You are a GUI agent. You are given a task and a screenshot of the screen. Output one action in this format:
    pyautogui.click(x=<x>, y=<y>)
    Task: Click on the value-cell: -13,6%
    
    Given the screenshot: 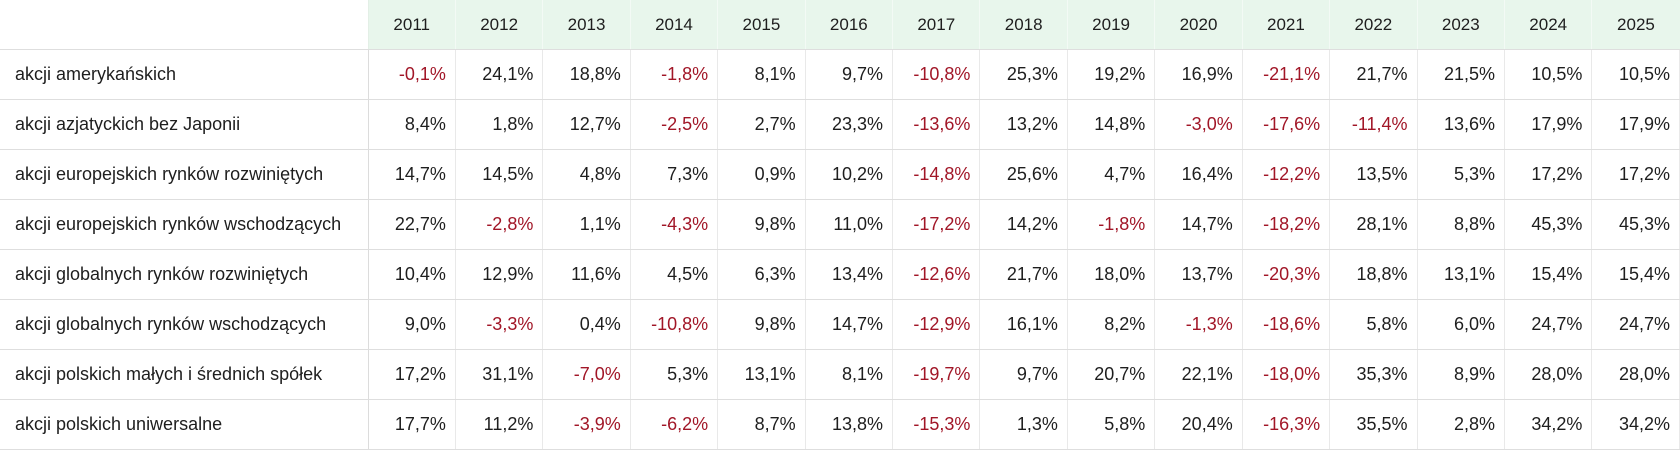 What is the action you would take?
    pyautogui.click(x=936, y=124)
    